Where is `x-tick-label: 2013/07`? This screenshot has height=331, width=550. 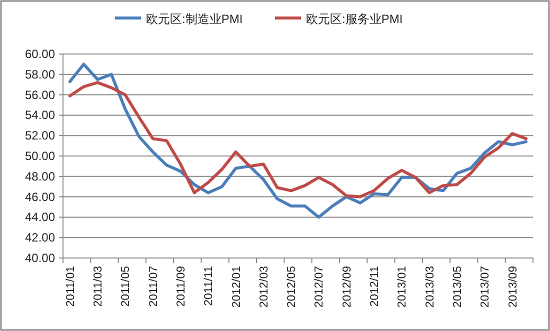
x-tick-label: 2013/07 is located at coordinates (486, 287).